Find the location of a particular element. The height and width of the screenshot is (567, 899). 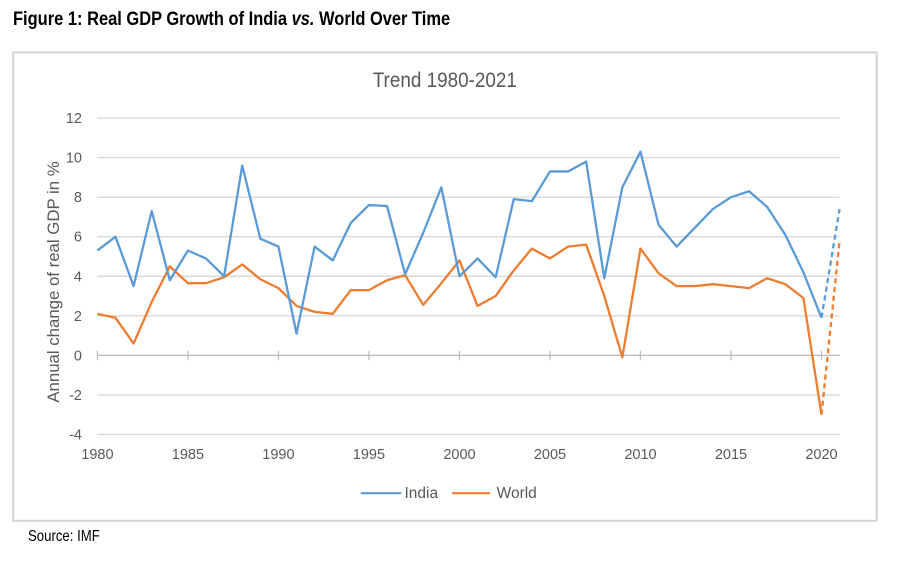

svg-text: 1980 is located at coordinates (97, 455).